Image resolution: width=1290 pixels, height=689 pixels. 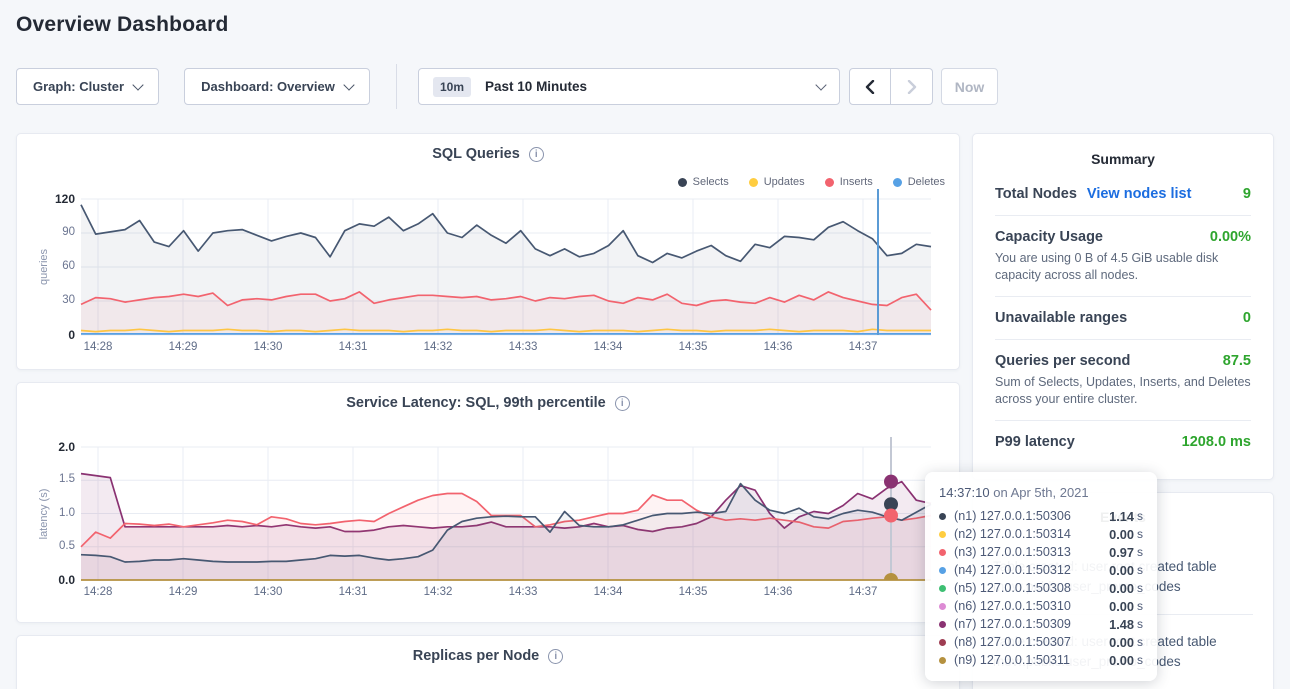 I want to click on total-nodes-value: 9, so click(x=1246, y=194).